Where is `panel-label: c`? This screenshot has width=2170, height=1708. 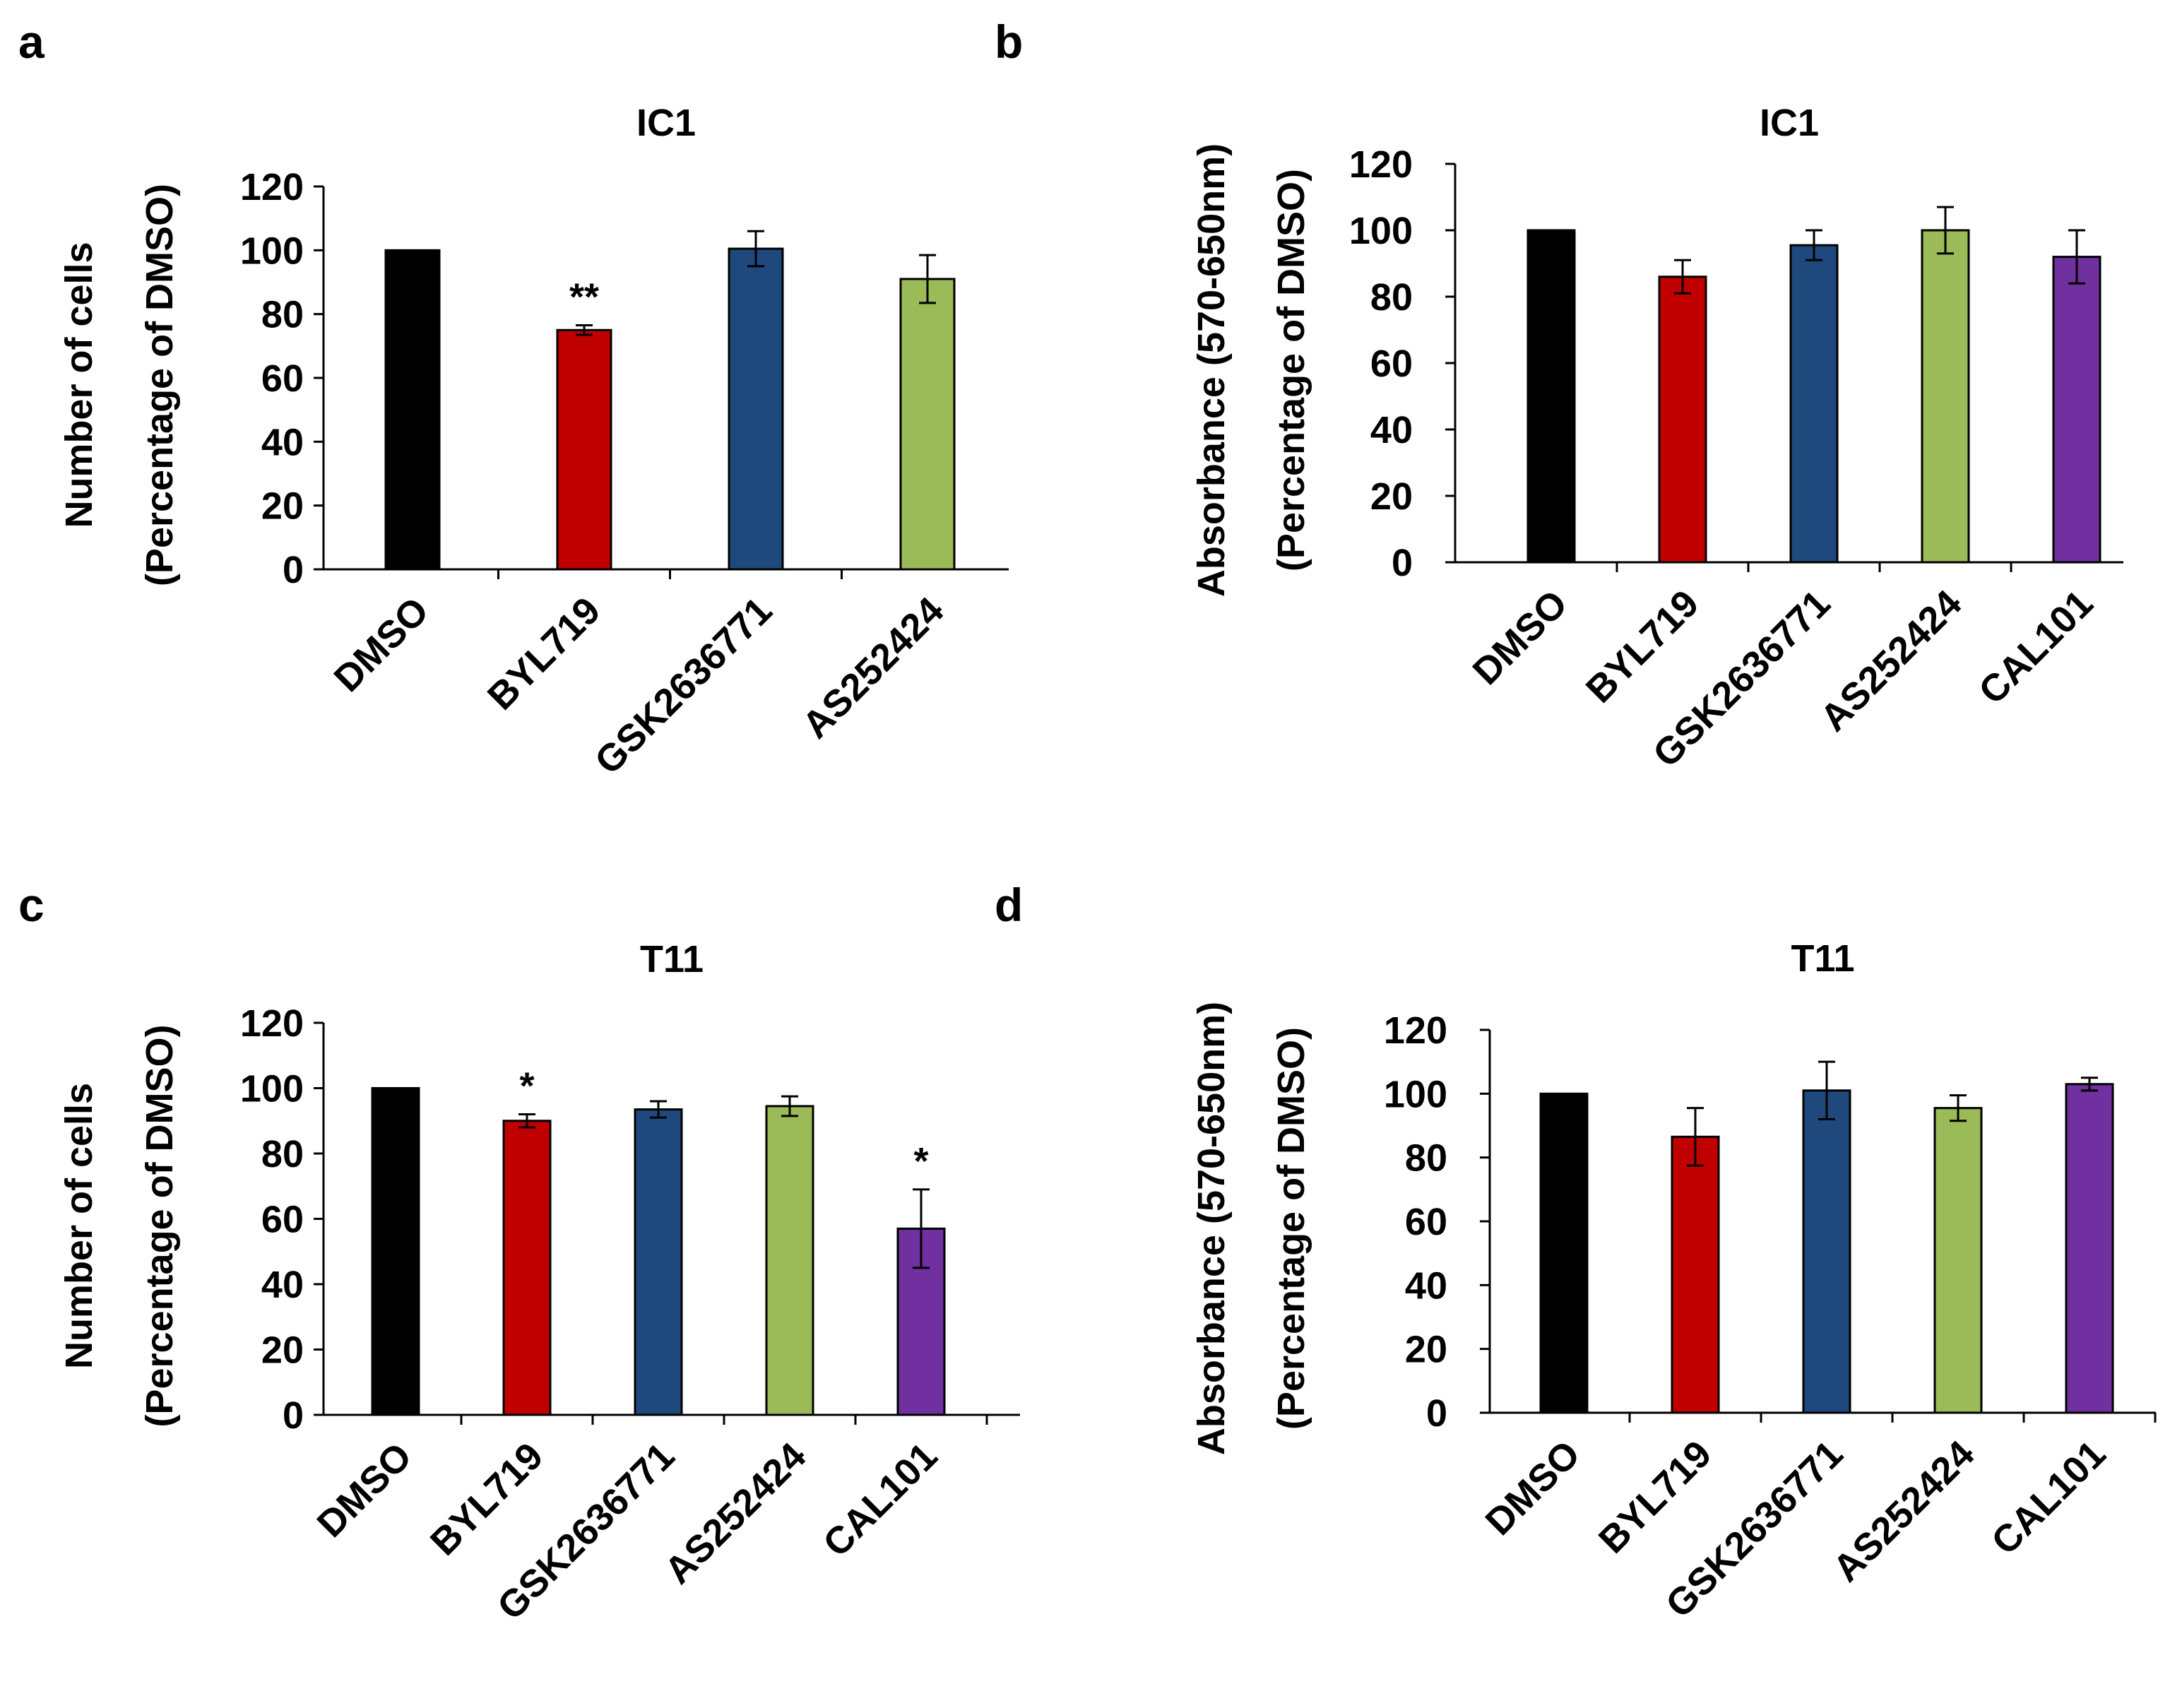 panel-label: c is located at coordinates (32, 905).